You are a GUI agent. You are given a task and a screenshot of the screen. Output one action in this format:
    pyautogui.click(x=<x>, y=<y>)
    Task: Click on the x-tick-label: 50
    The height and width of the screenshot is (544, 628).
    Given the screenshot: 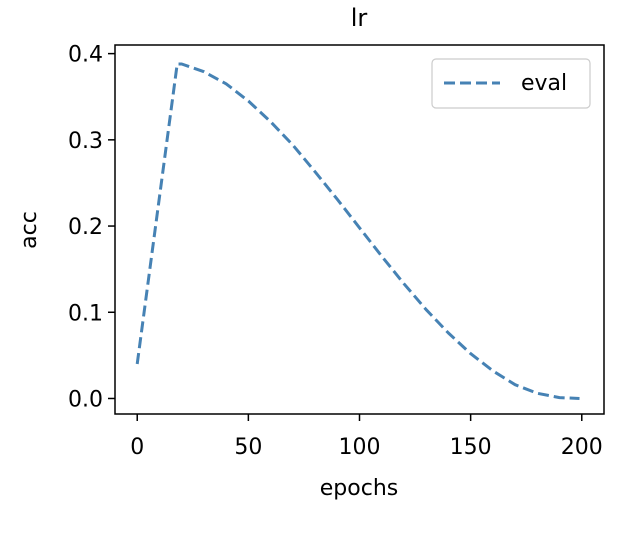 What is the action you would take?
    pyautogui.click(x=248, y=447)
    